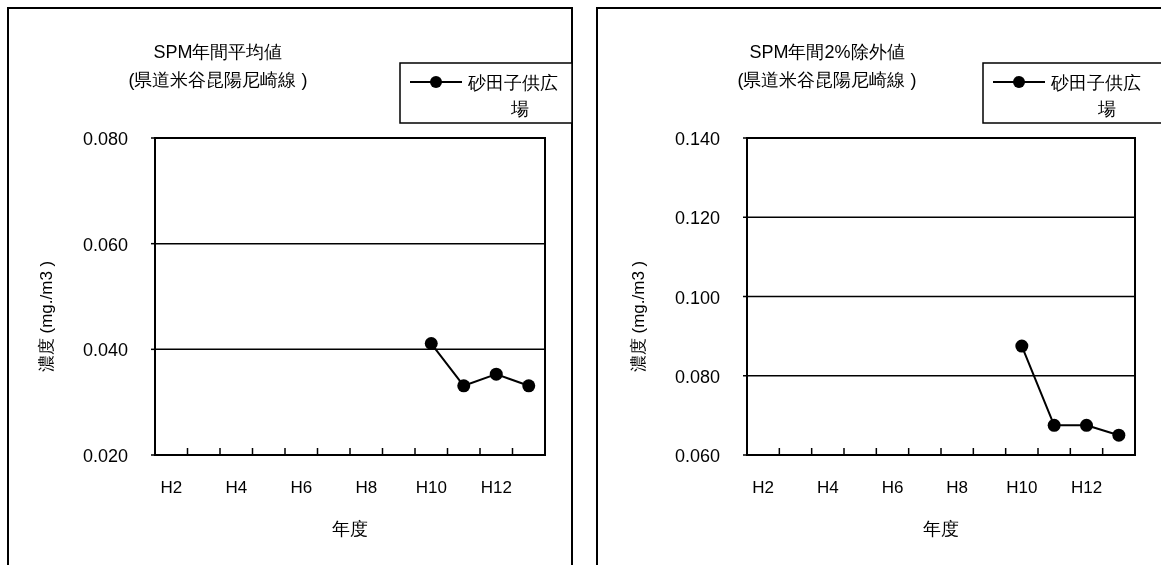  Describe the element at coordinates (218, 66) in the screenshot. I see `chart-title: SPM年間平均値 (県道米谷昆陽尼崎線 )` at that location.